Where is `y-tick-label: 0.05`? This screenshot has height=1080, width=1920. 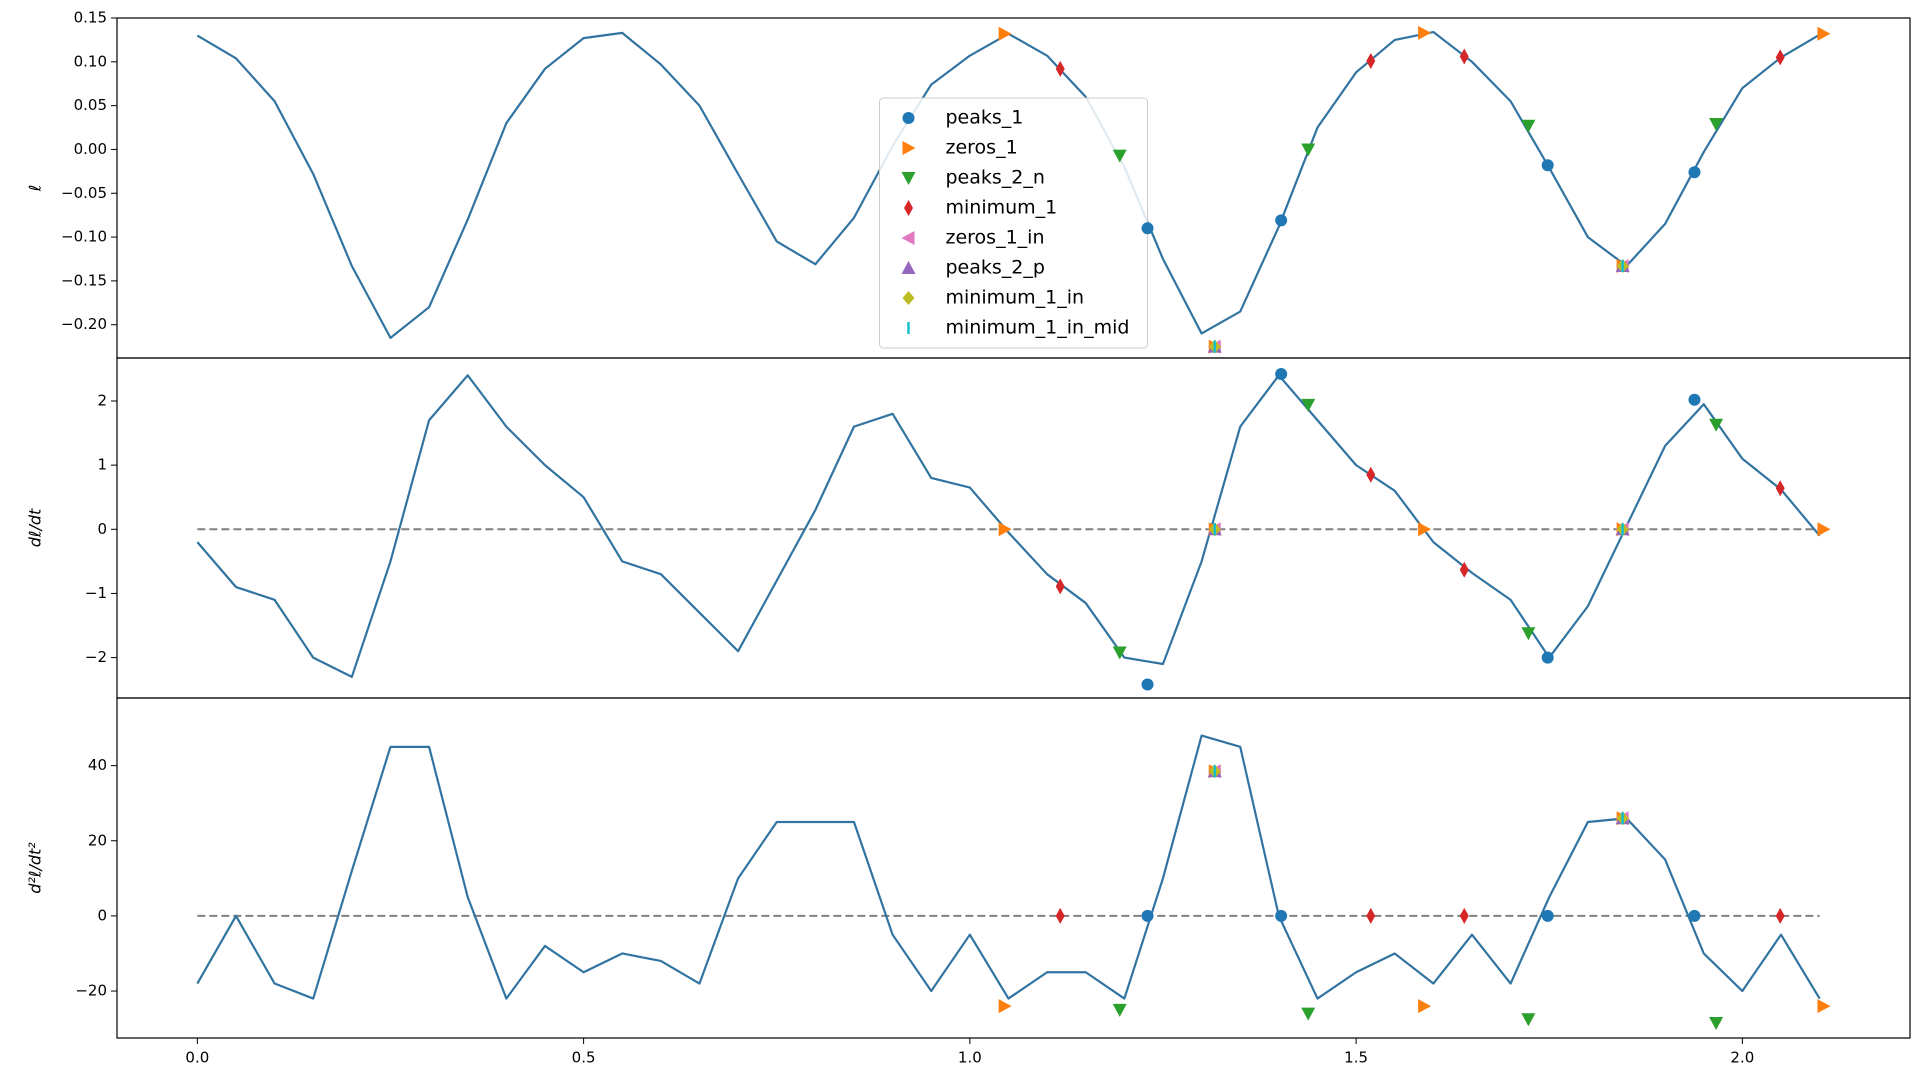
y-tick-label: 0.05 is located at coordinates (90, 105).